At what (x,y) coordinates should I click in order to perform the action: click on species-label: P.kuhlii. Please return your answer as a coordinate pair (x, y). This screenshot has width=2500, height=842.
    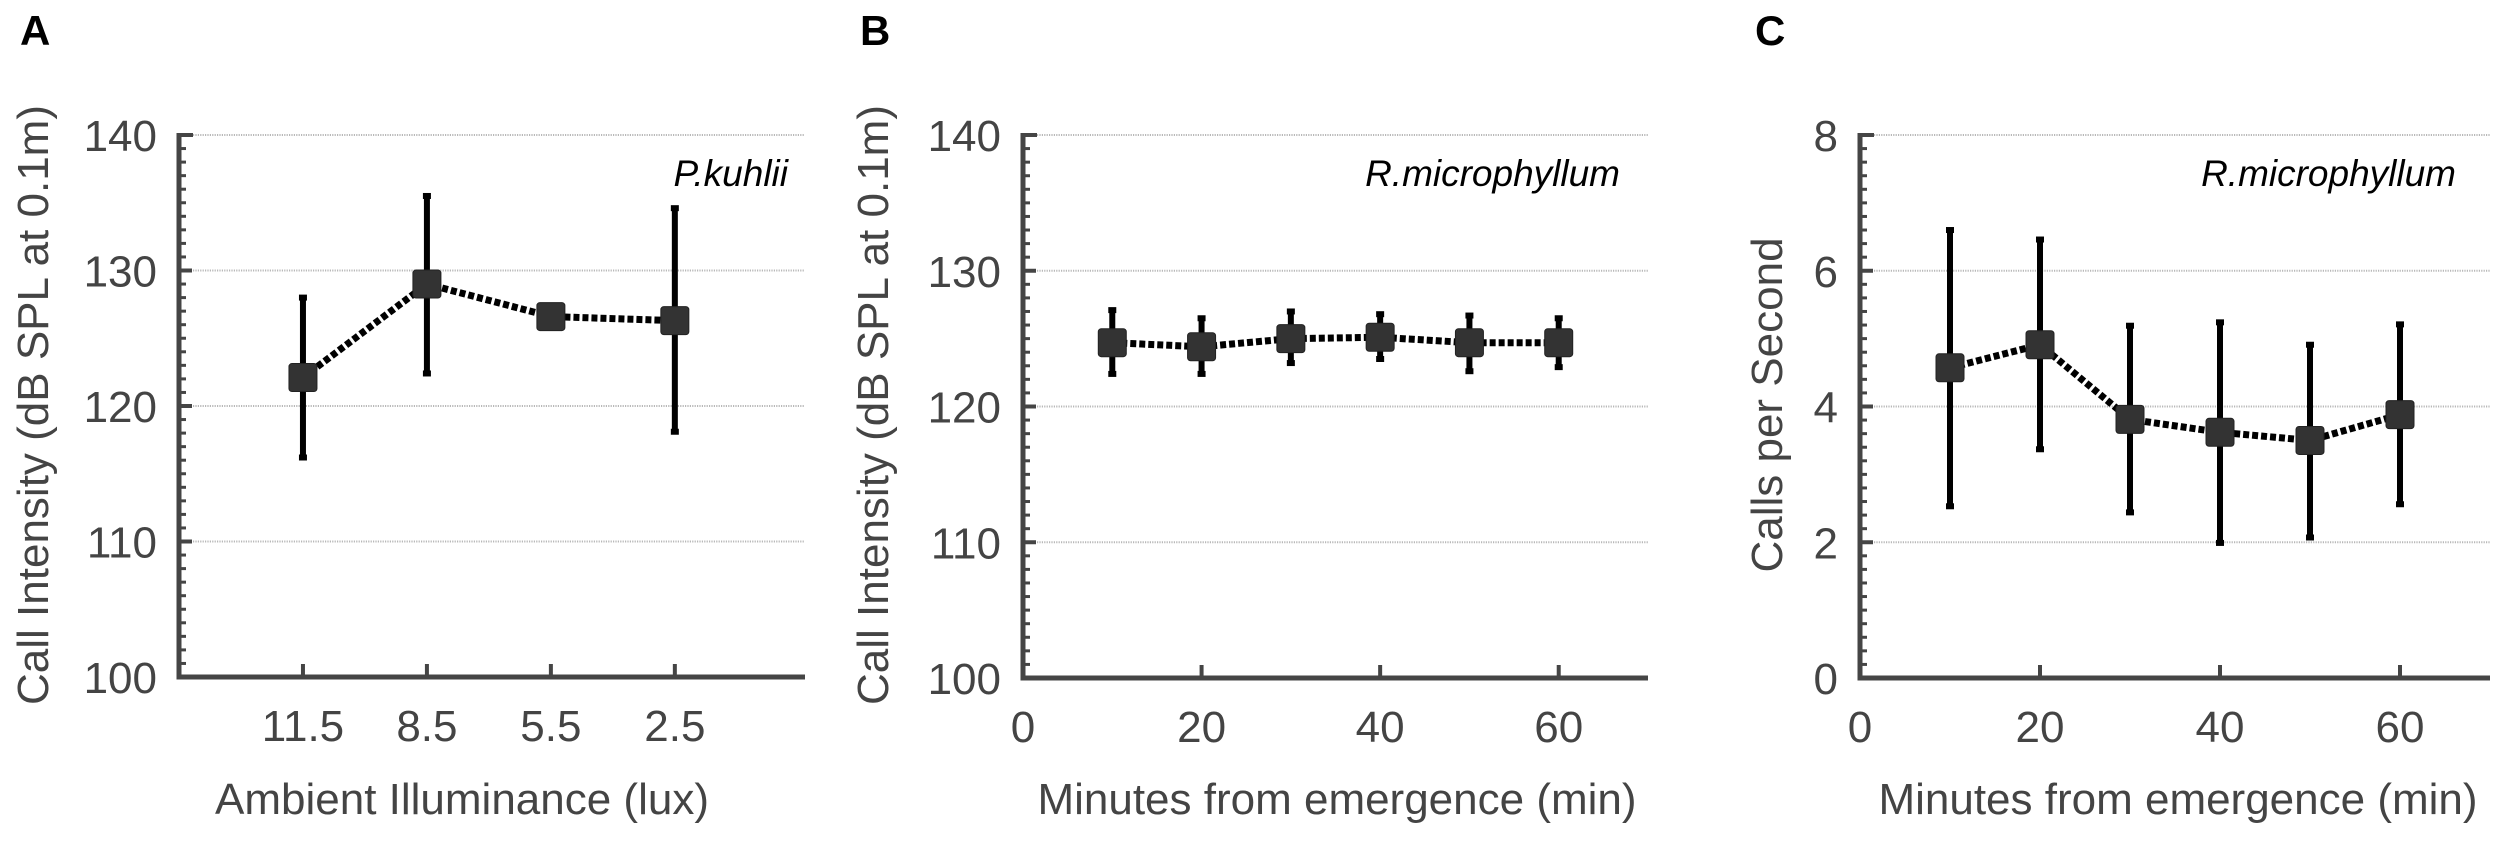
    Looking at the image, I should click on (731, 173).